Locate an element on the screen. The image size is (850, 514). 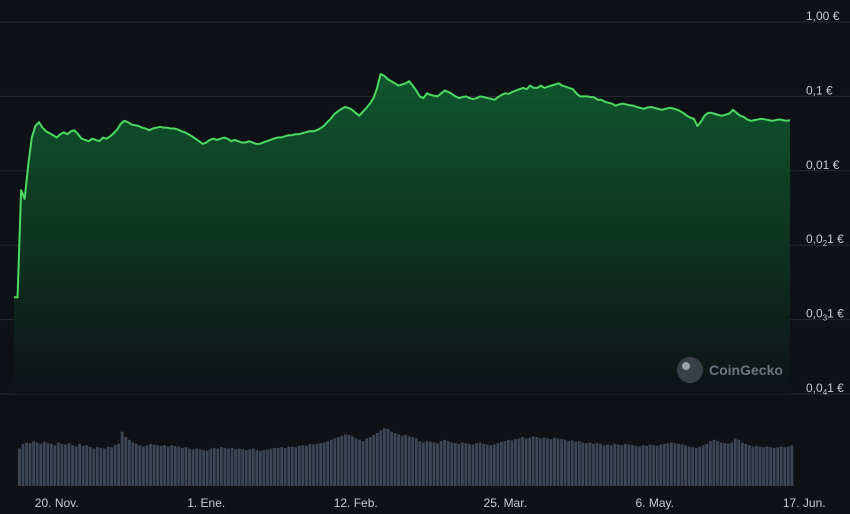
x-tick-label: 6. May. is located at coordinates (654, 503).